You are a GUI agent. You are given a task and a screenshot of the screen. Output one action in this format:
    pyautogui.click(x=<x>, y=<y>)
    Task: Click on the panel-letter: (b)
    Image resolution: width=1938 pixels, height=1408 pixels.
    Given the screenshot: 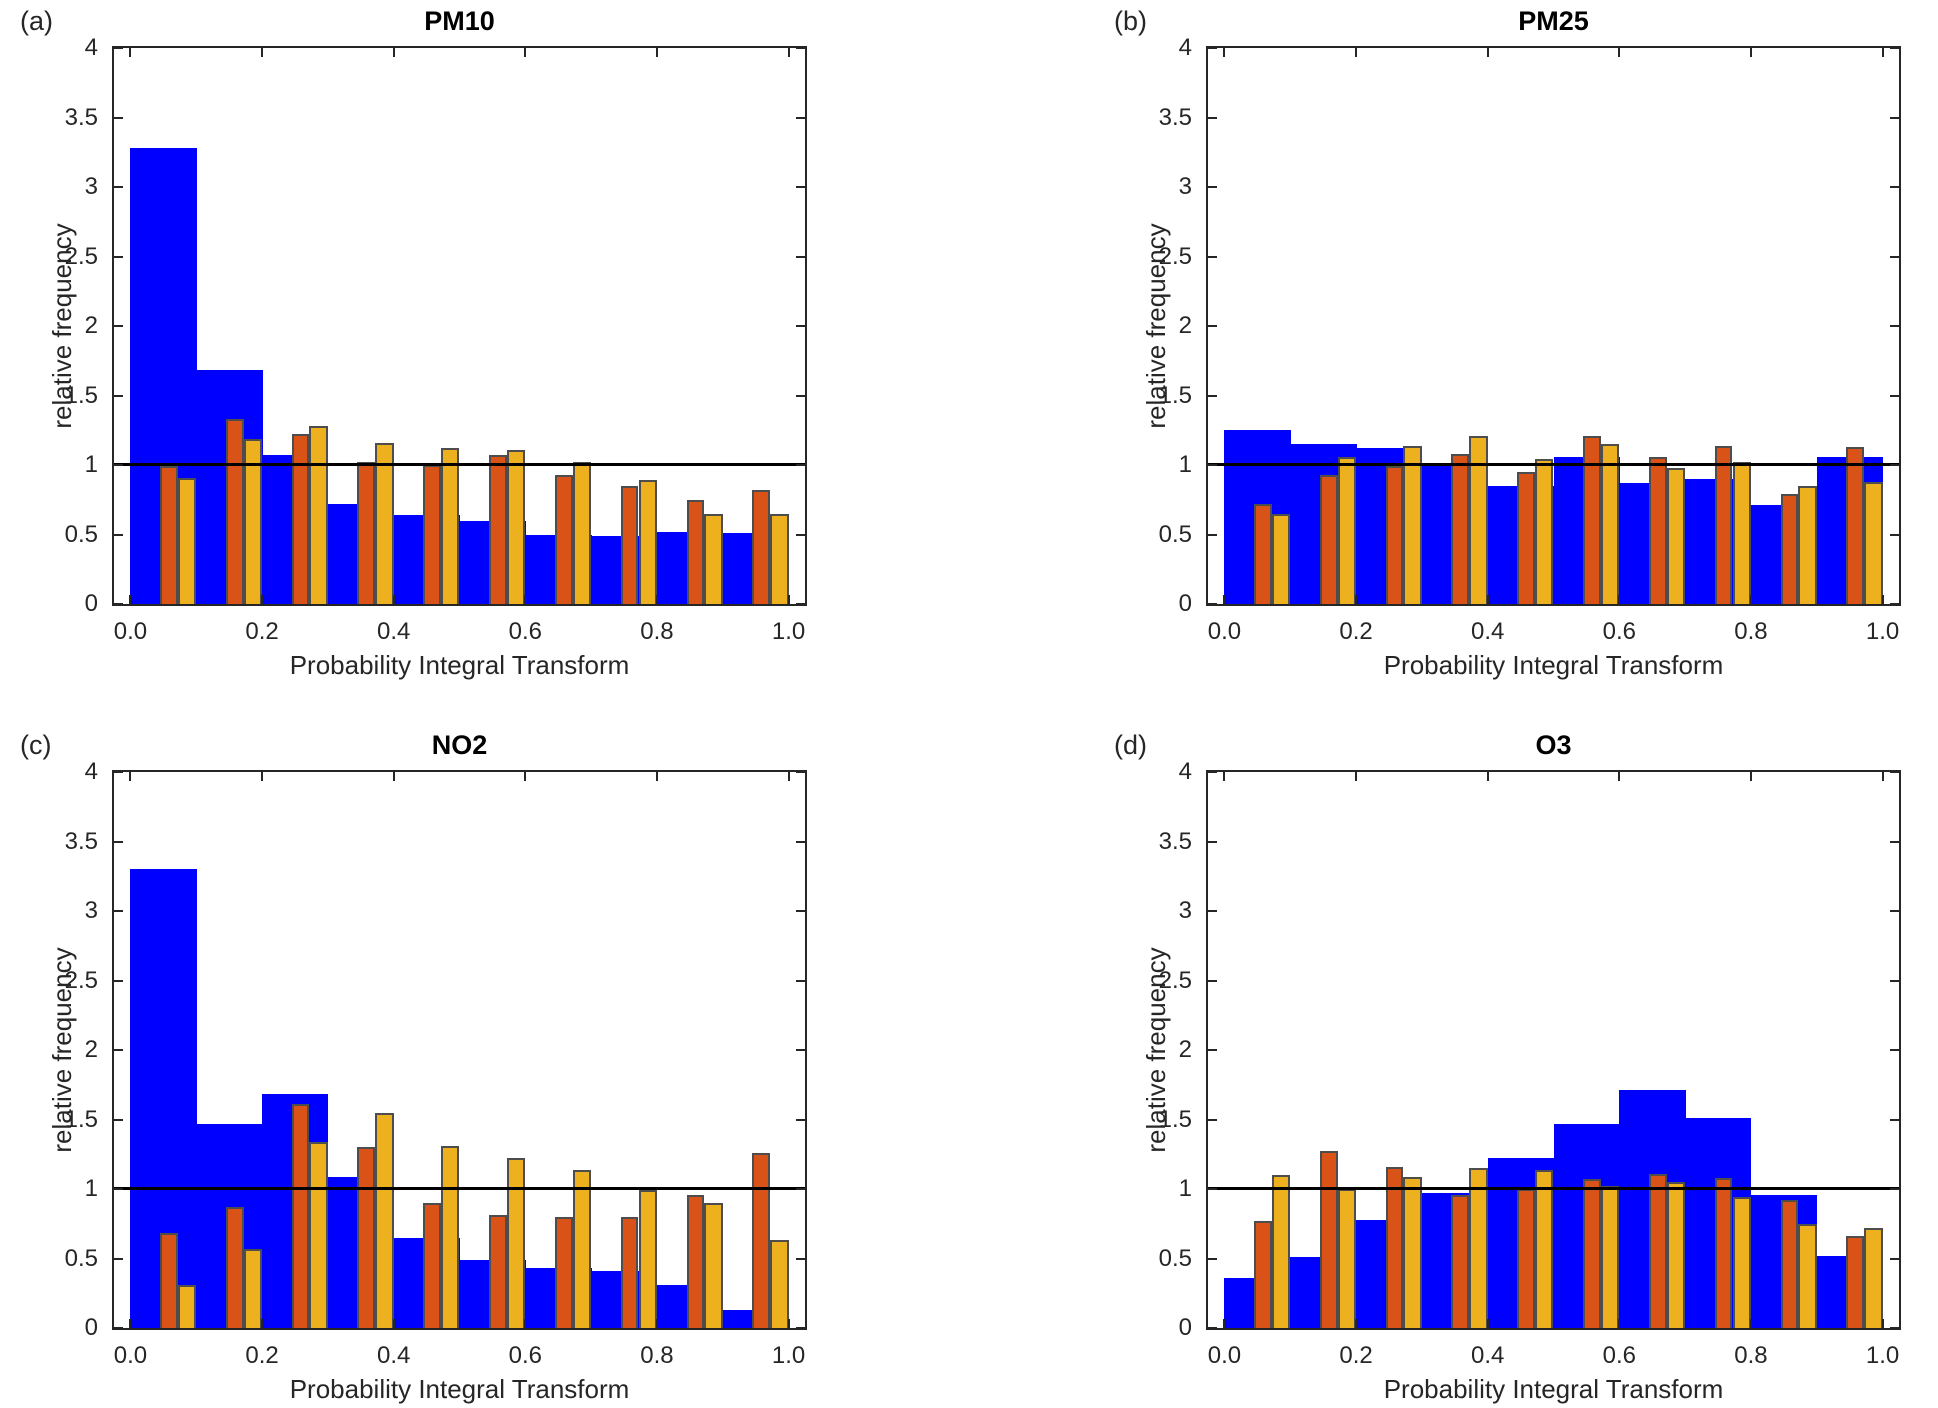 What is the action you would take?
    pyautogui.click(x=1130, y=21)
    